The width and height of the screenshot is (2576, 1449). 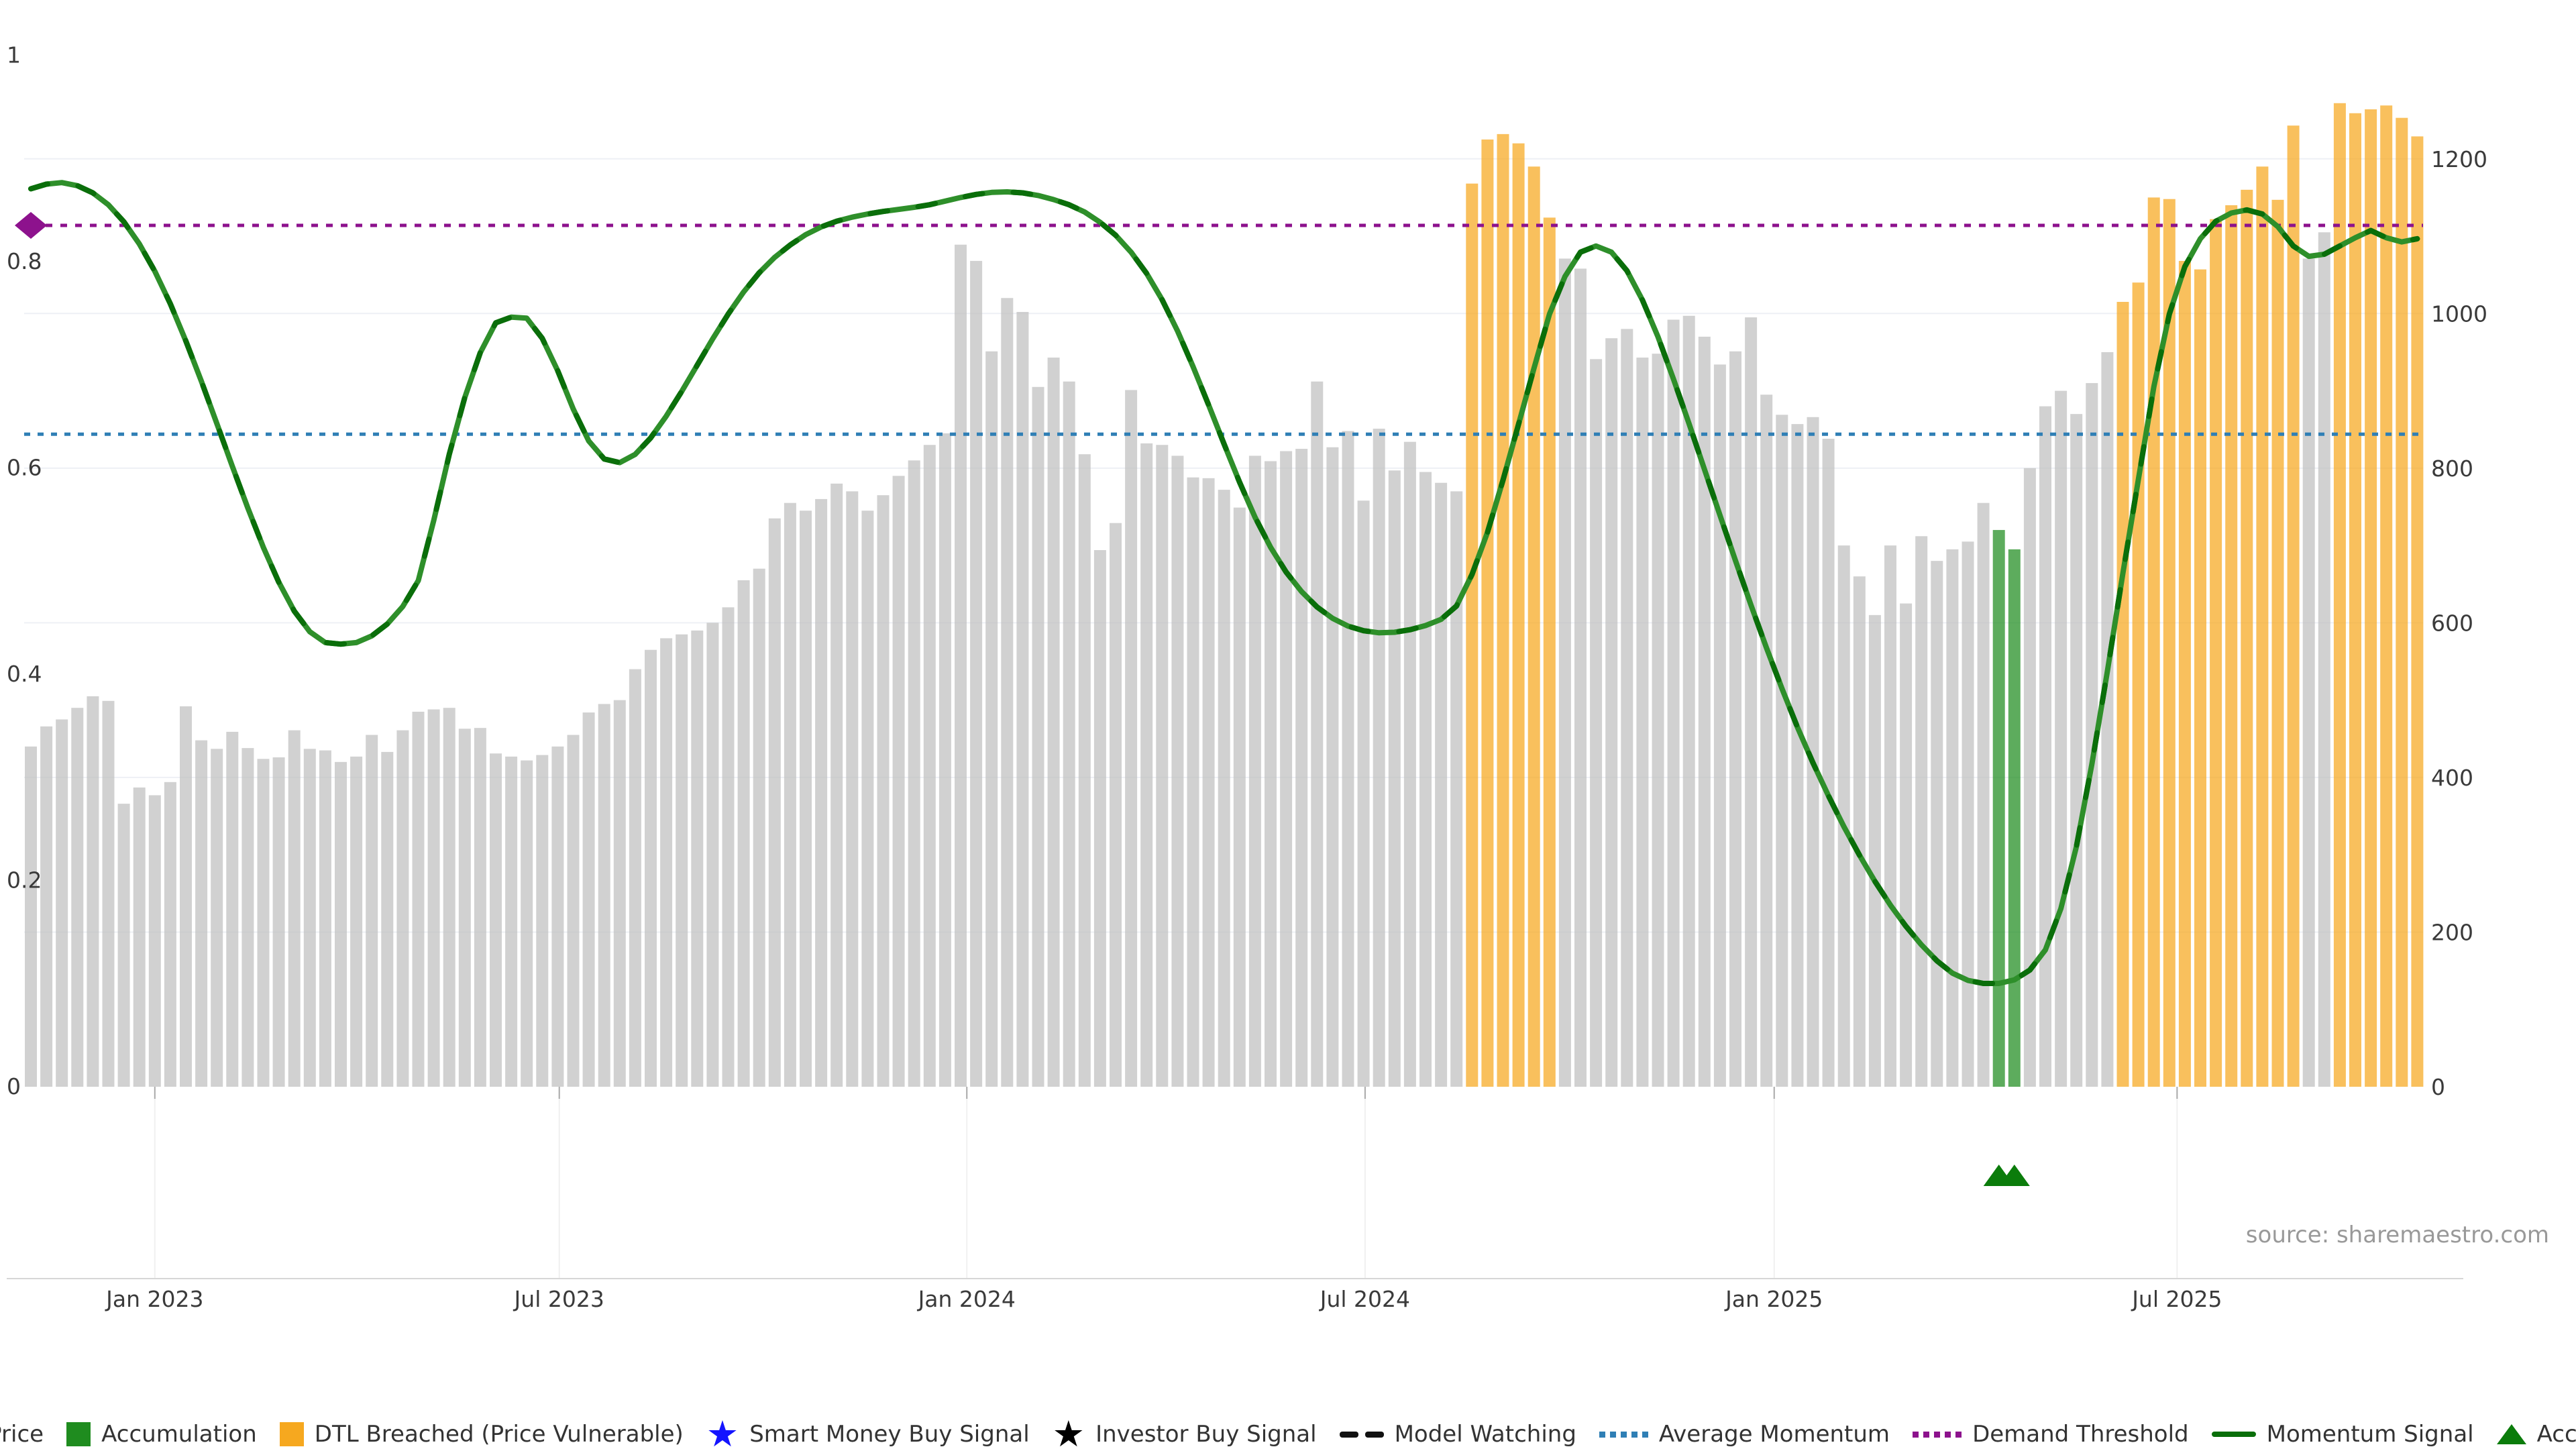 I want to click on accumulation-triangle-marker, so click(x=2014, y=1175).